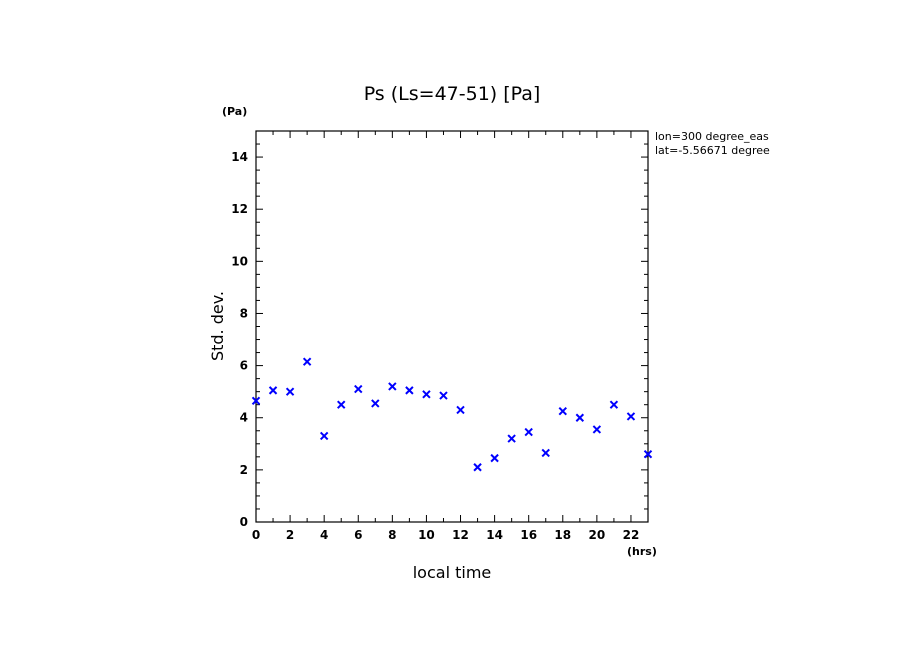  What do you see at coordinates (528, 535) in the screenshot?
I see `x-tick-label: 16` at bounding box center [528, 535].